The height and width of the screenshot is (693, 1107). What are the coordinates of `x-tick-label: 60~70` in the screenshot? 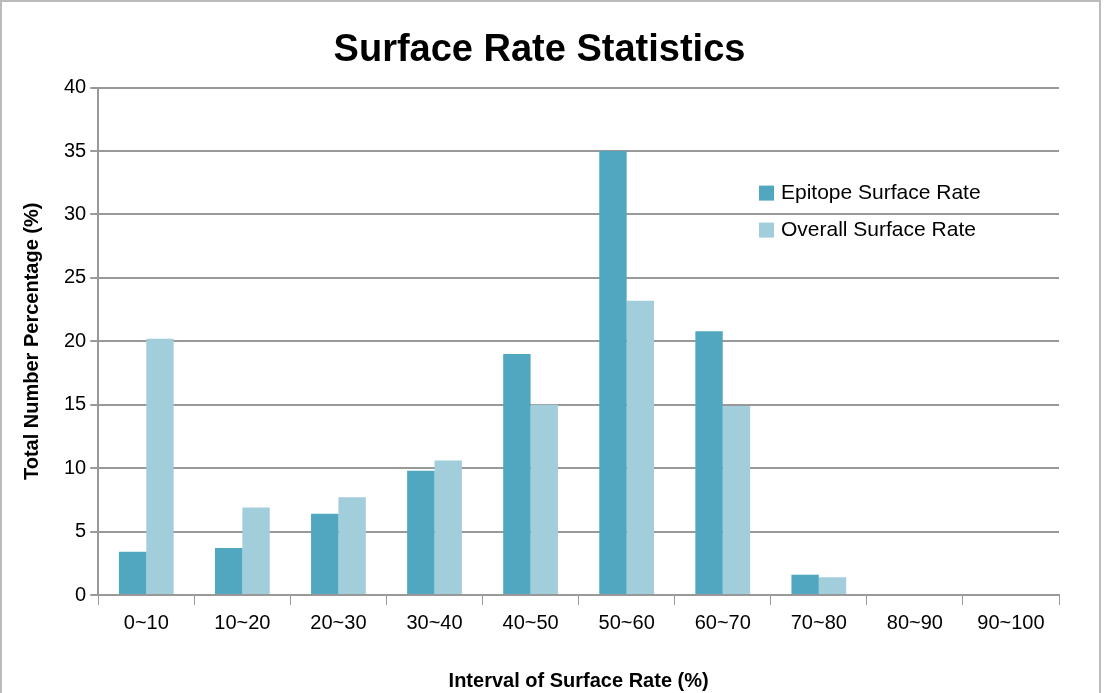 It's located at (722, 621).